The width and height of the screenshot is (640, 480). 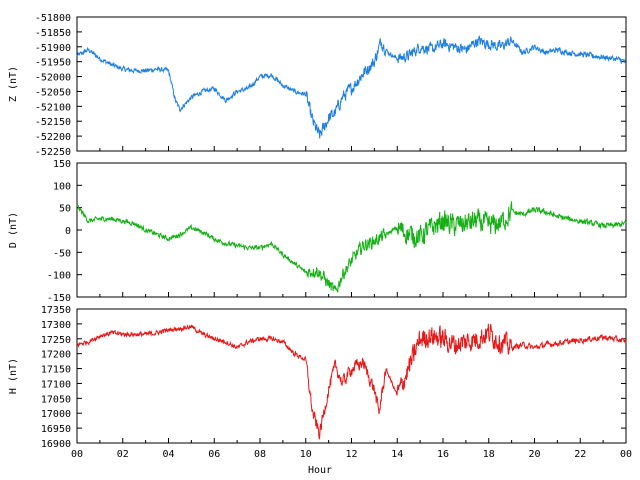 What do you see at coordinates (56, 370) in the screenshot?
I see `y-tick-label-h: 17150` at bounding box center [56, 370].